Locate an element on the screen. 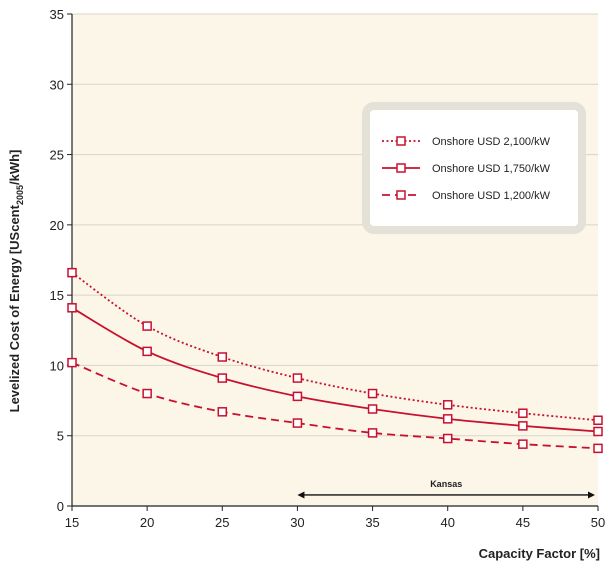 The image size is (606, 566). y-tick-labels: 0 5 10 15 20 25 30 35 is located at coordinates (61, 260).